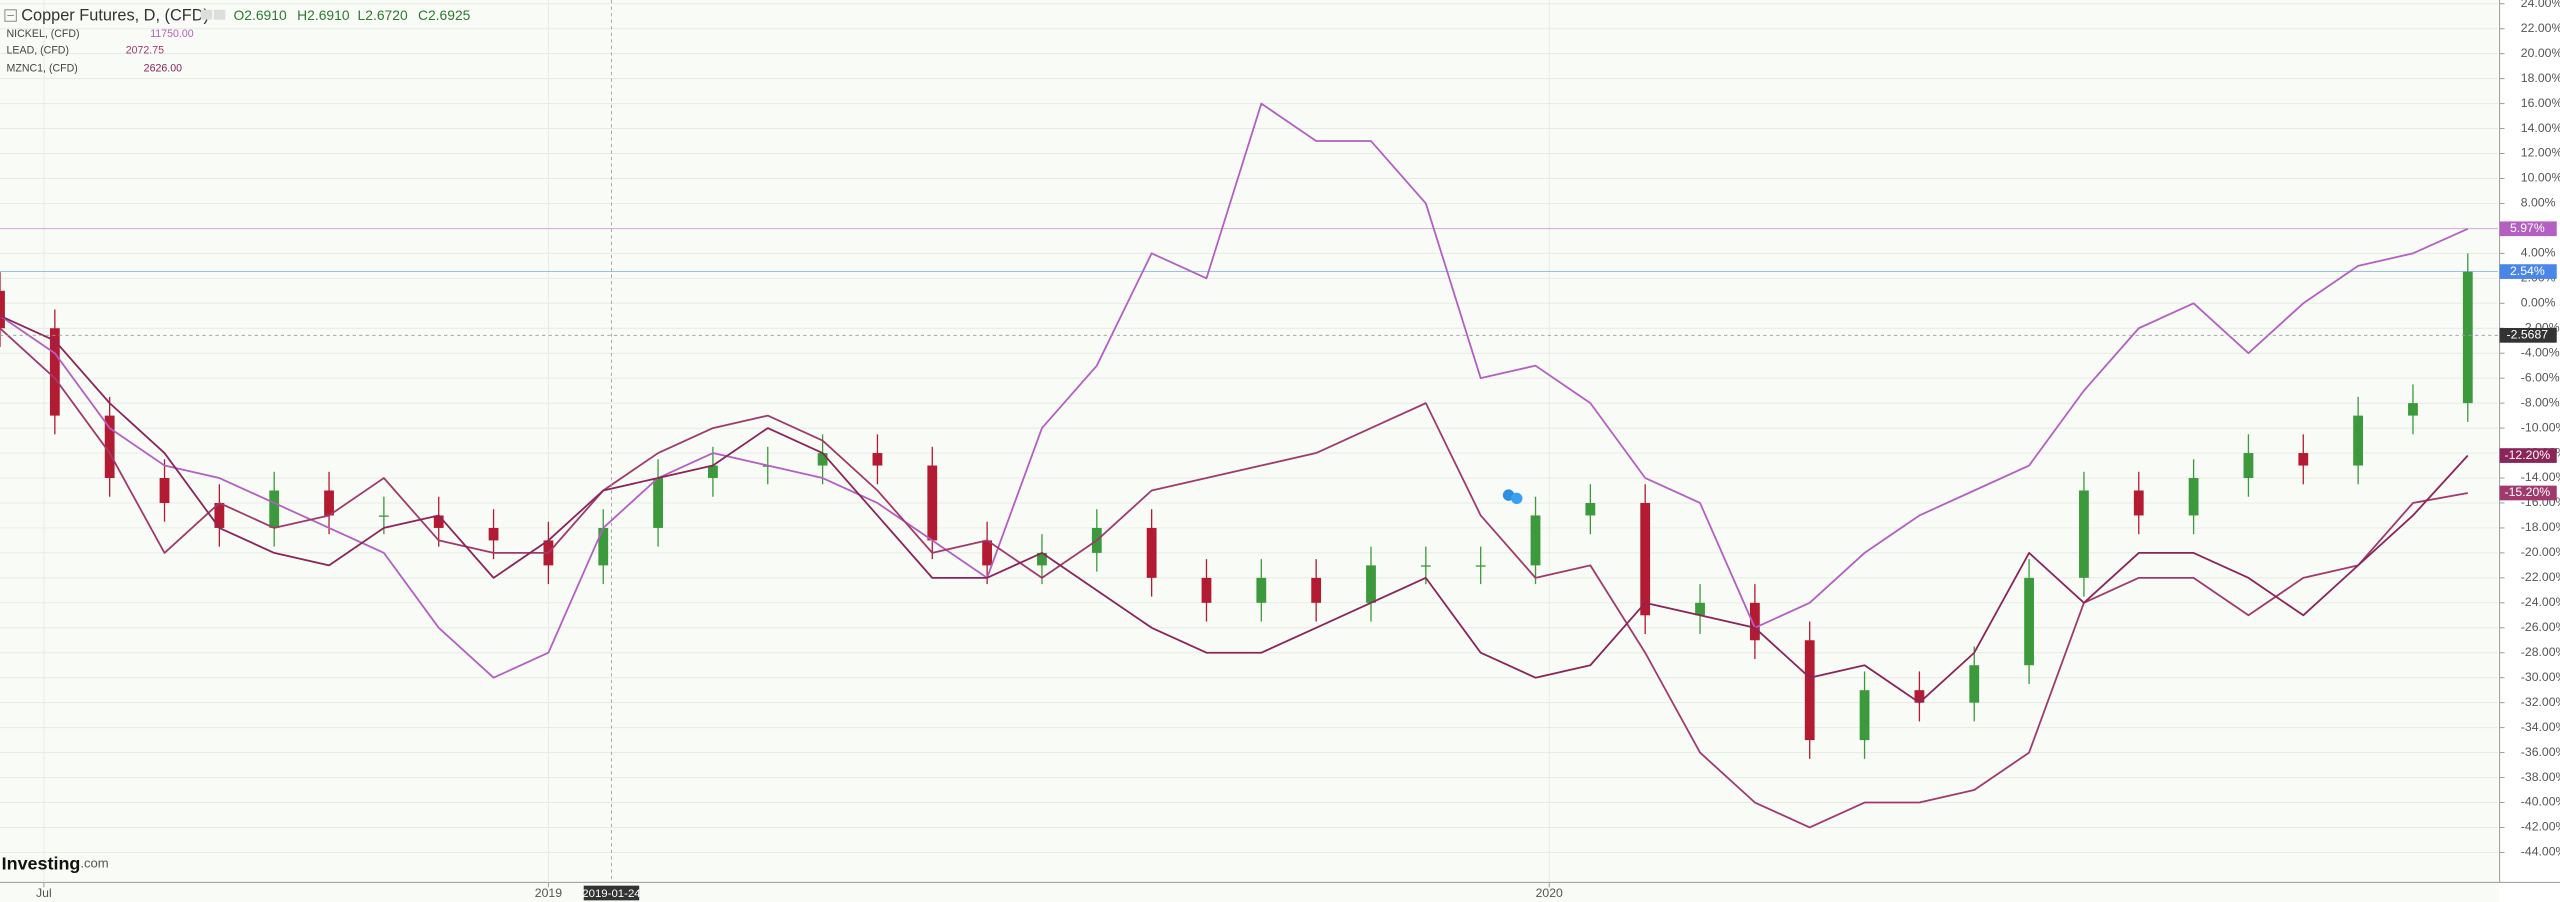 The image size is (2560, 902). Describe the element at coordinates (115, 16) in the screenshot. I see `legend-title: Copper Futures, D, (CFD)` at that location.